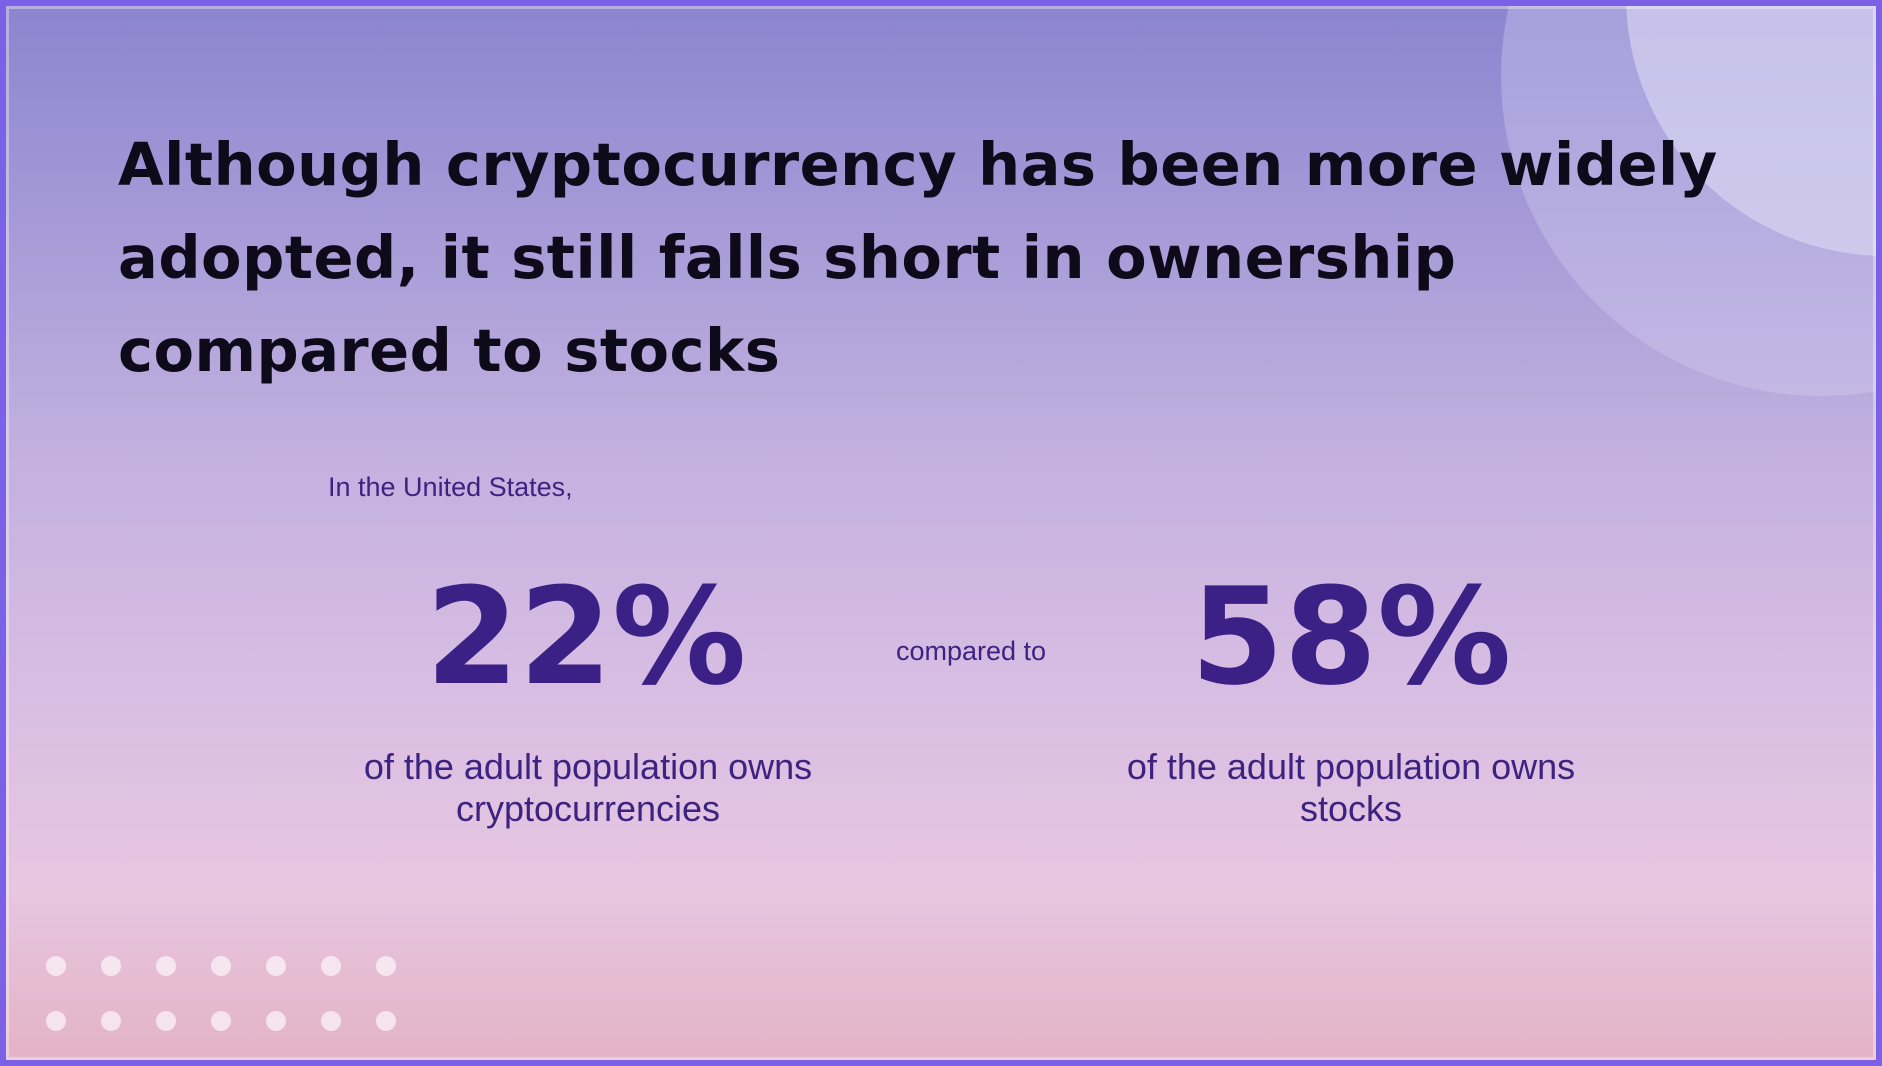  What do you see at coordinates (1351, 637) in the screenshot?
I see `stocks-percentage: 58%` at bounding box center [1351, 637].